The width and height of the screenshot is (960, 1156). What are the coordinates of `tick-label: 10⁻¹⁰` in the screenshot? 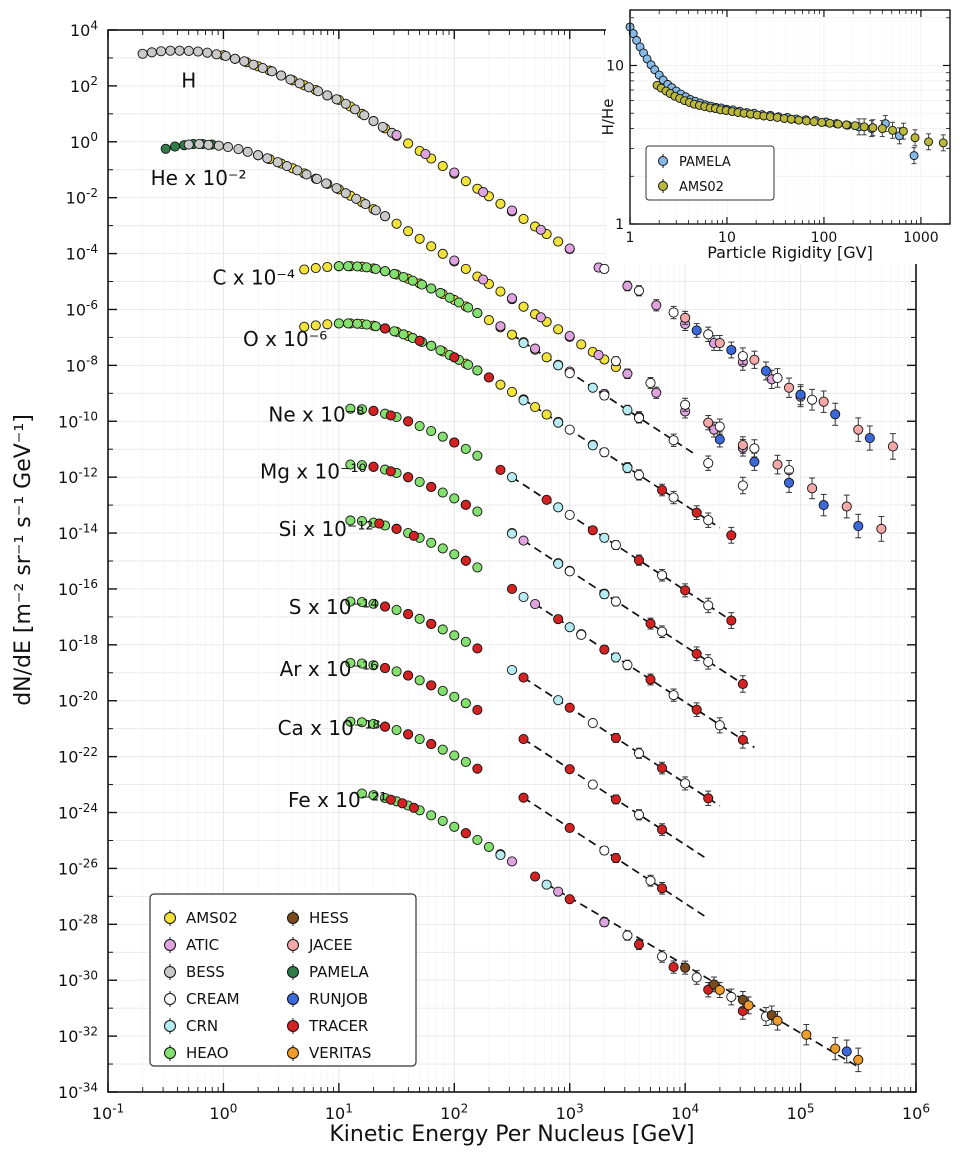 It's located at (78, 421).